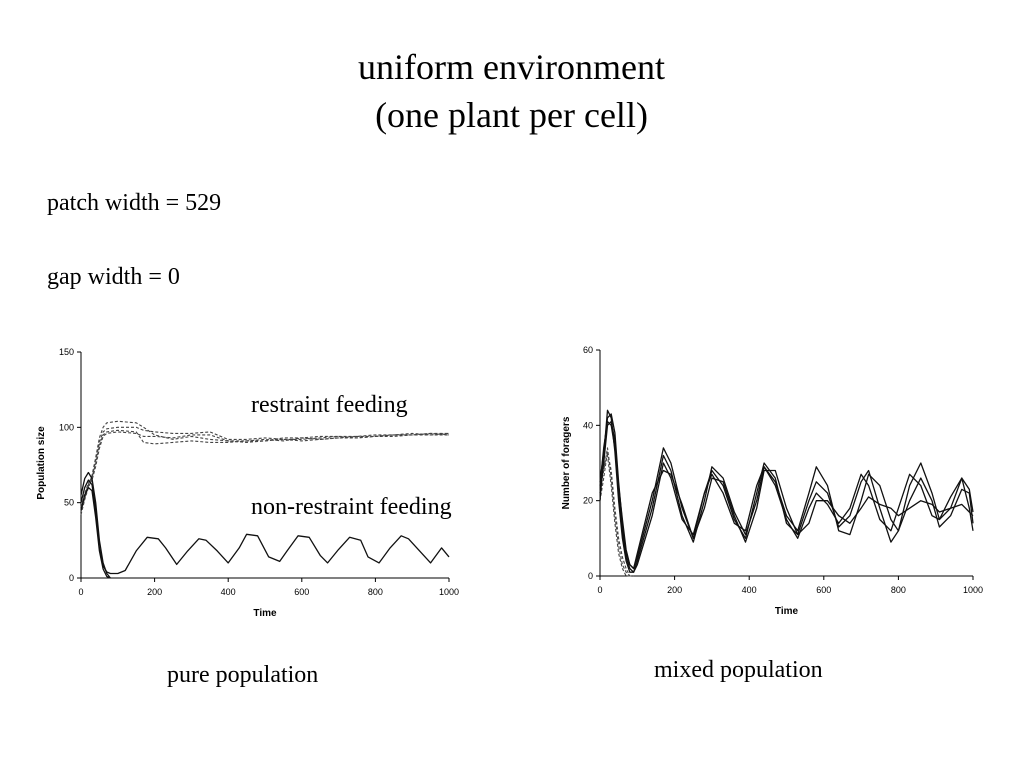  Describe the element at coordinates (265, 613) in the screenshot. I see `pure-x-axis-label: Time` at that location.